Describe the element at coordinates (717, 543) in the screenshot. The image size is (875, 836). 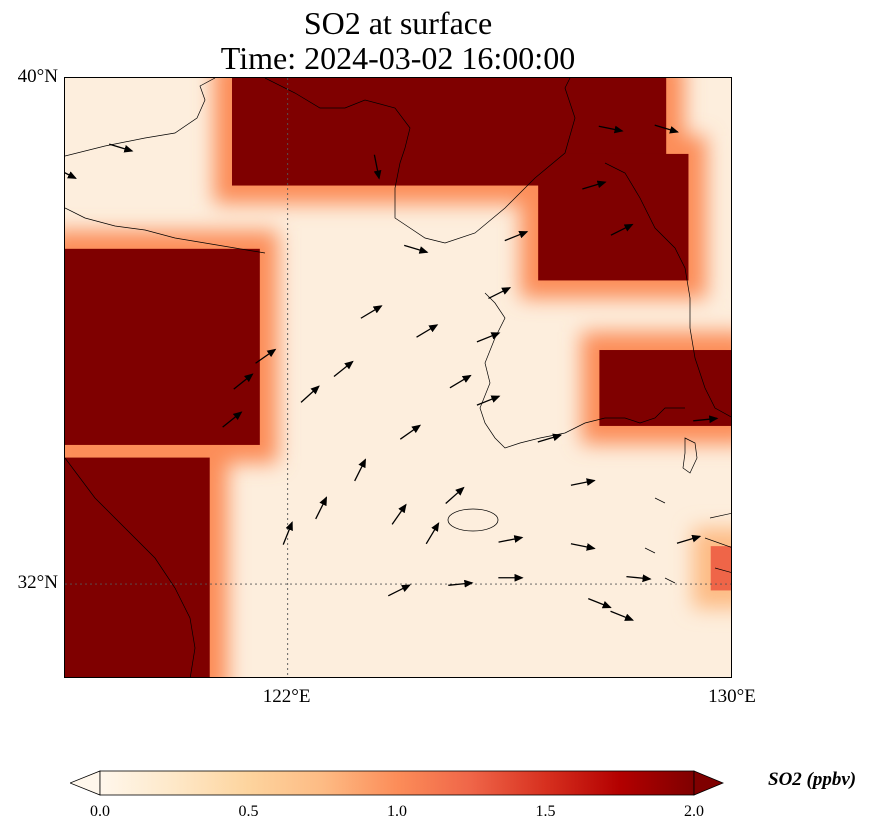
I see `coastline-kyushu` at that location.